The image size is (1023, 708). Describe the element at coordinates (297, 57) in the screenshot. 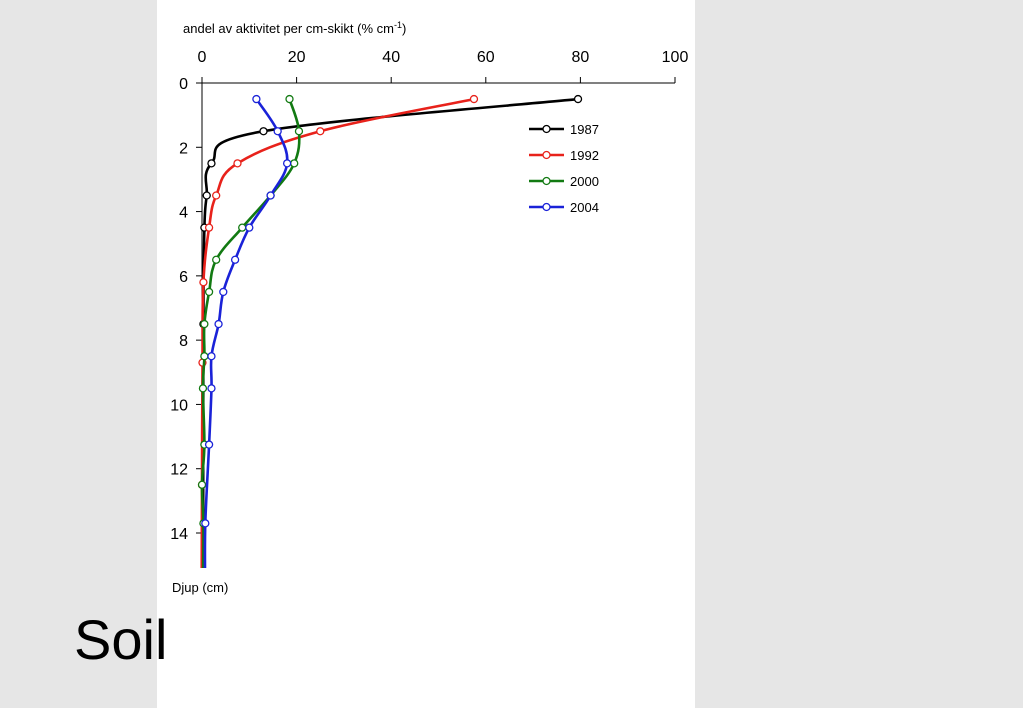

I see `x-tick-label: 20` at that location.